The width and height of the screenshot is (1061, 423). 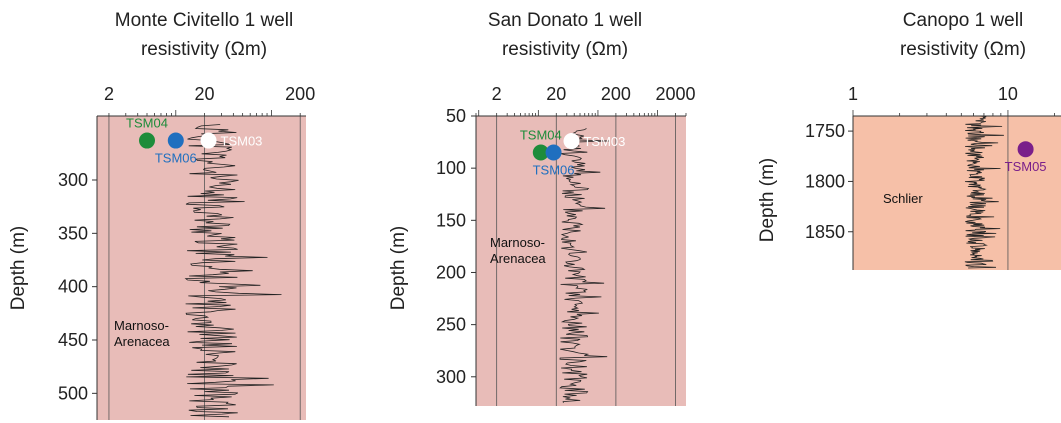 What do you see at coordinates (1026, 166) in the screenshot?
I see `sample-marker-label: TSM05` at bounding box center [1026, 166].